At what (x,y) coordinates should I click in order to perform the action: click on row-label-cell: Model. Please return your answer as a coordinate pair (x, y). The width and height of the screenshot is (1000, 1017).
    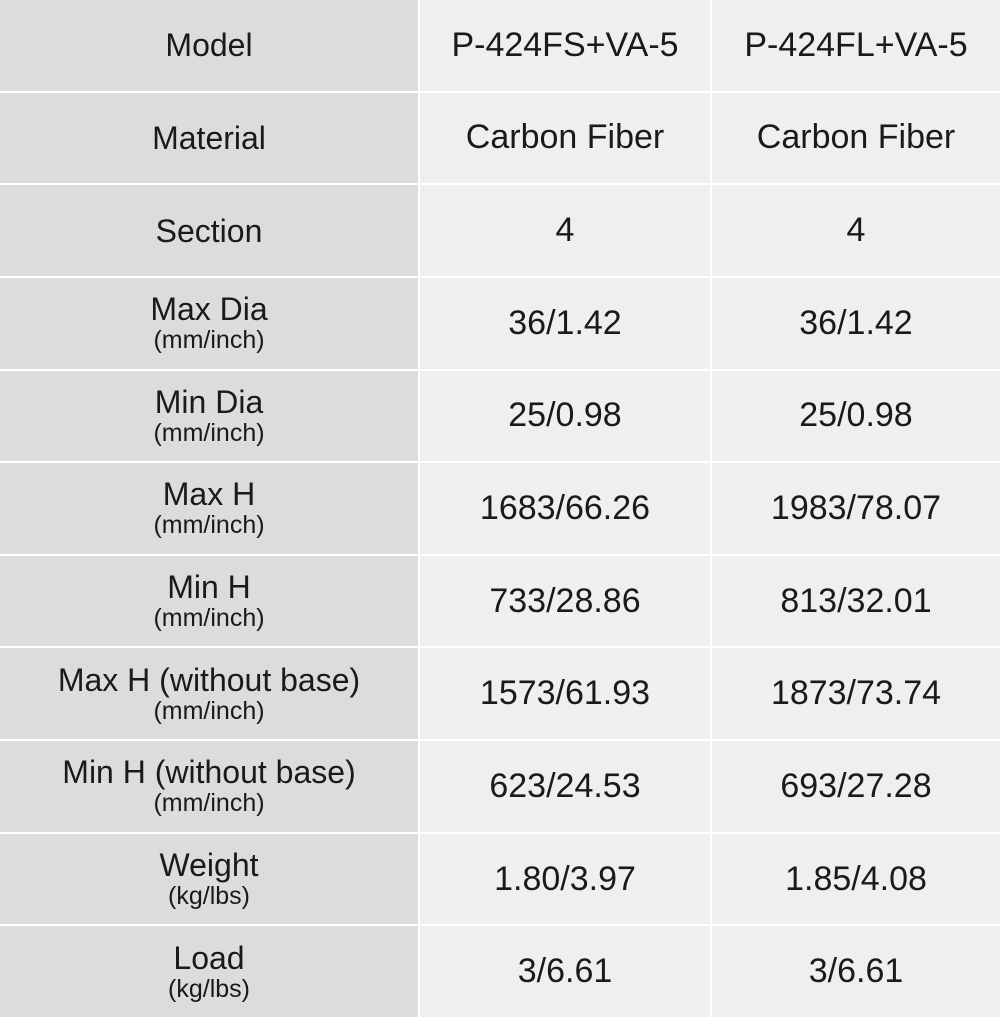
    Looking at the image, I should click on (209, 45).